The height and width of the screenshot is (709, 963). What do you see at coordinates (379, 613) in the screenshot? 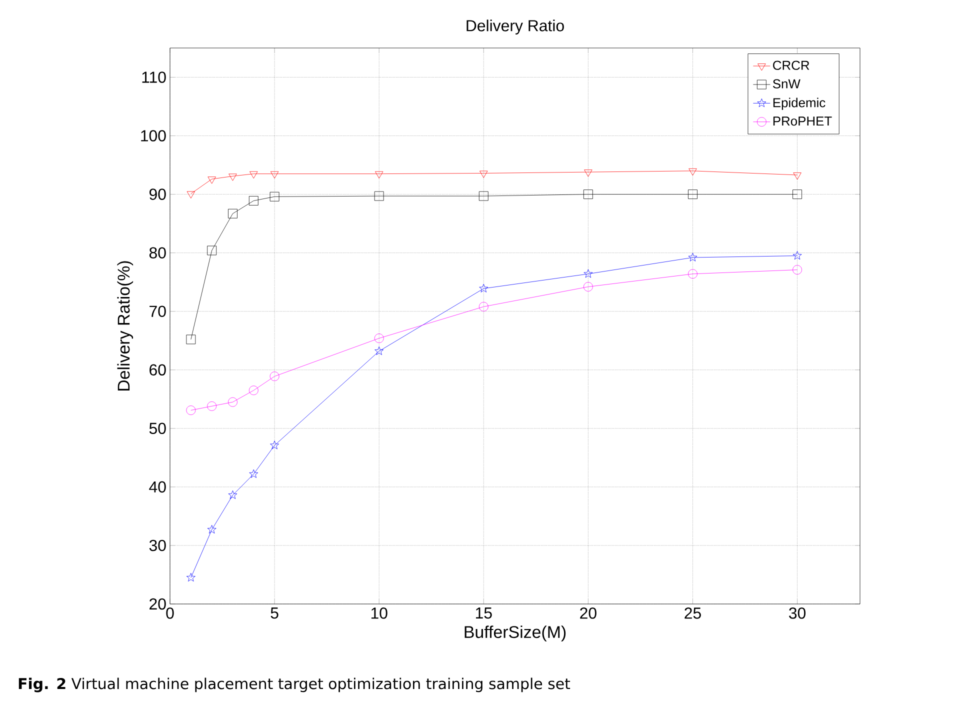
I see `x-tick-label: 10` at bounding box center [379, 613].